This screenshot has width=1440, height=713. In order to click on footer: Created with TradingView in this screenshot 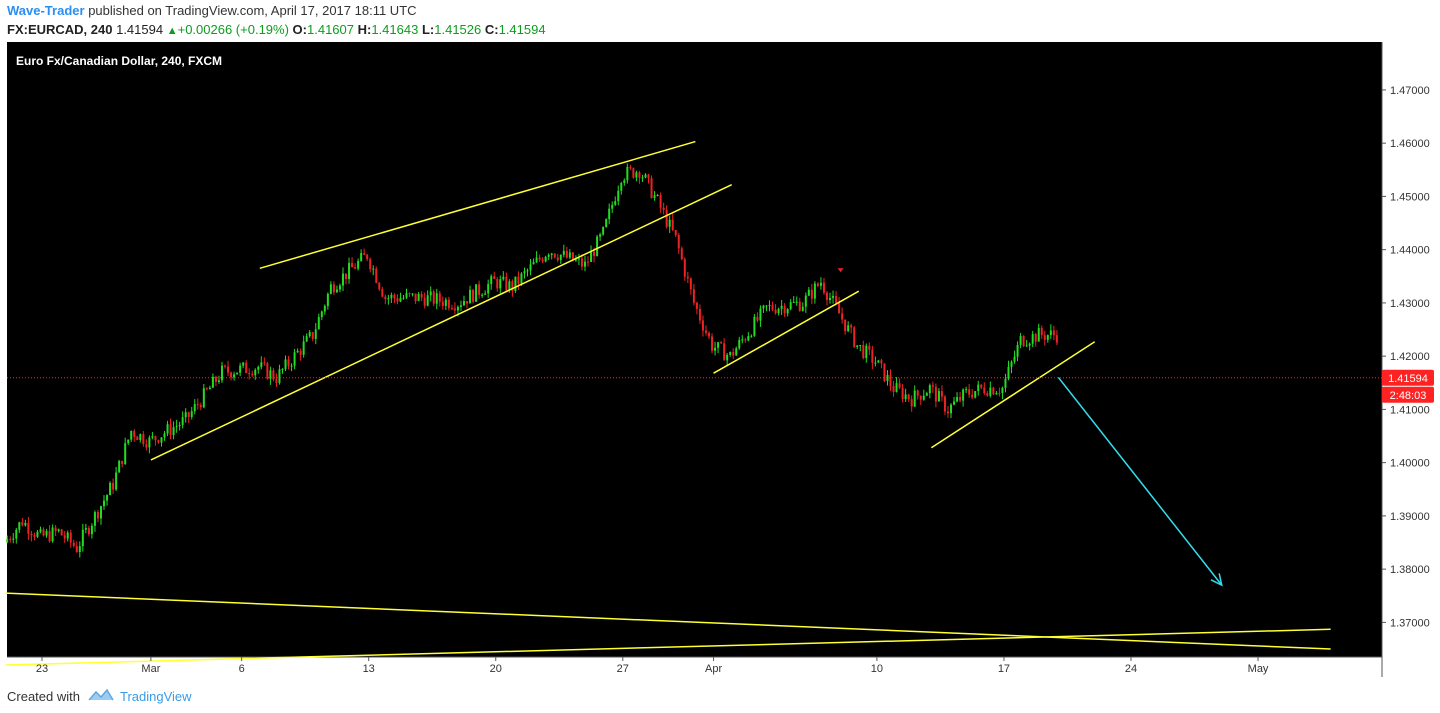, I will do `click(99, 696)`.